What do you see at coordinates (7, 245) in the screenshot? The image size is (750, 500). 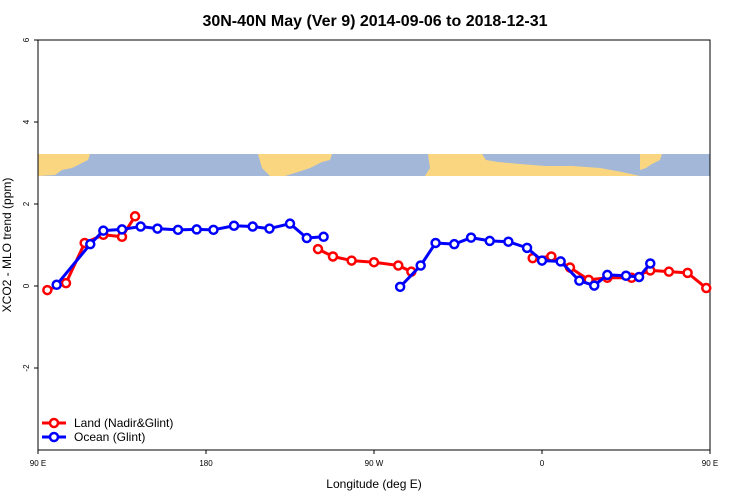 I see `y-axis-label: XCO2 - MLO trend (ppm)` at bounding box center [7, 245].